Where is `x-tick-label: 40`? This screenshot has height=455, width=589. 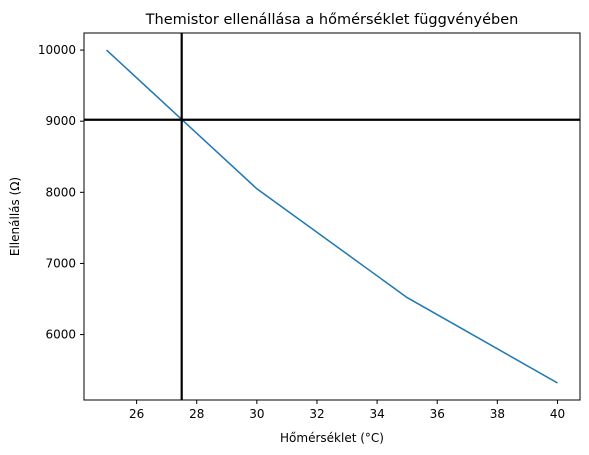
x-tick-label: 40 is located at coordinates (557, 414).